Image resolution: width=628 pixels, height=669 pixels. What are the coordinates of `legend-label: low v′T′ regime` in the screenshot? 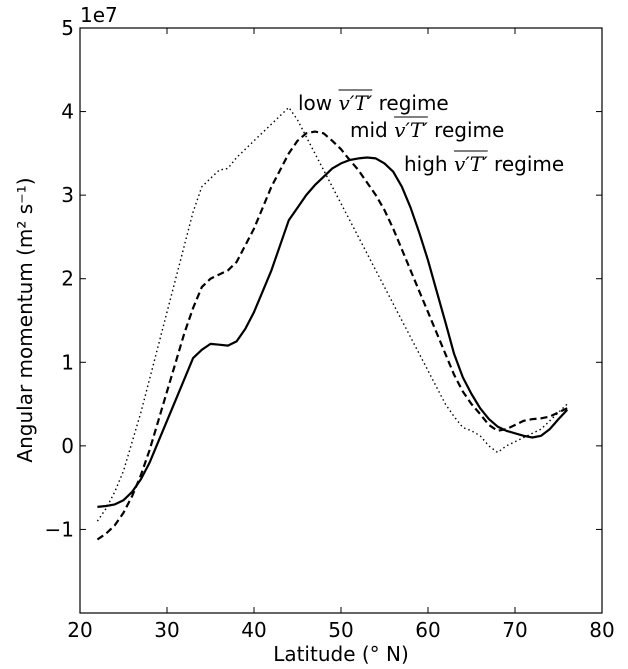 It's located at (373, 103).